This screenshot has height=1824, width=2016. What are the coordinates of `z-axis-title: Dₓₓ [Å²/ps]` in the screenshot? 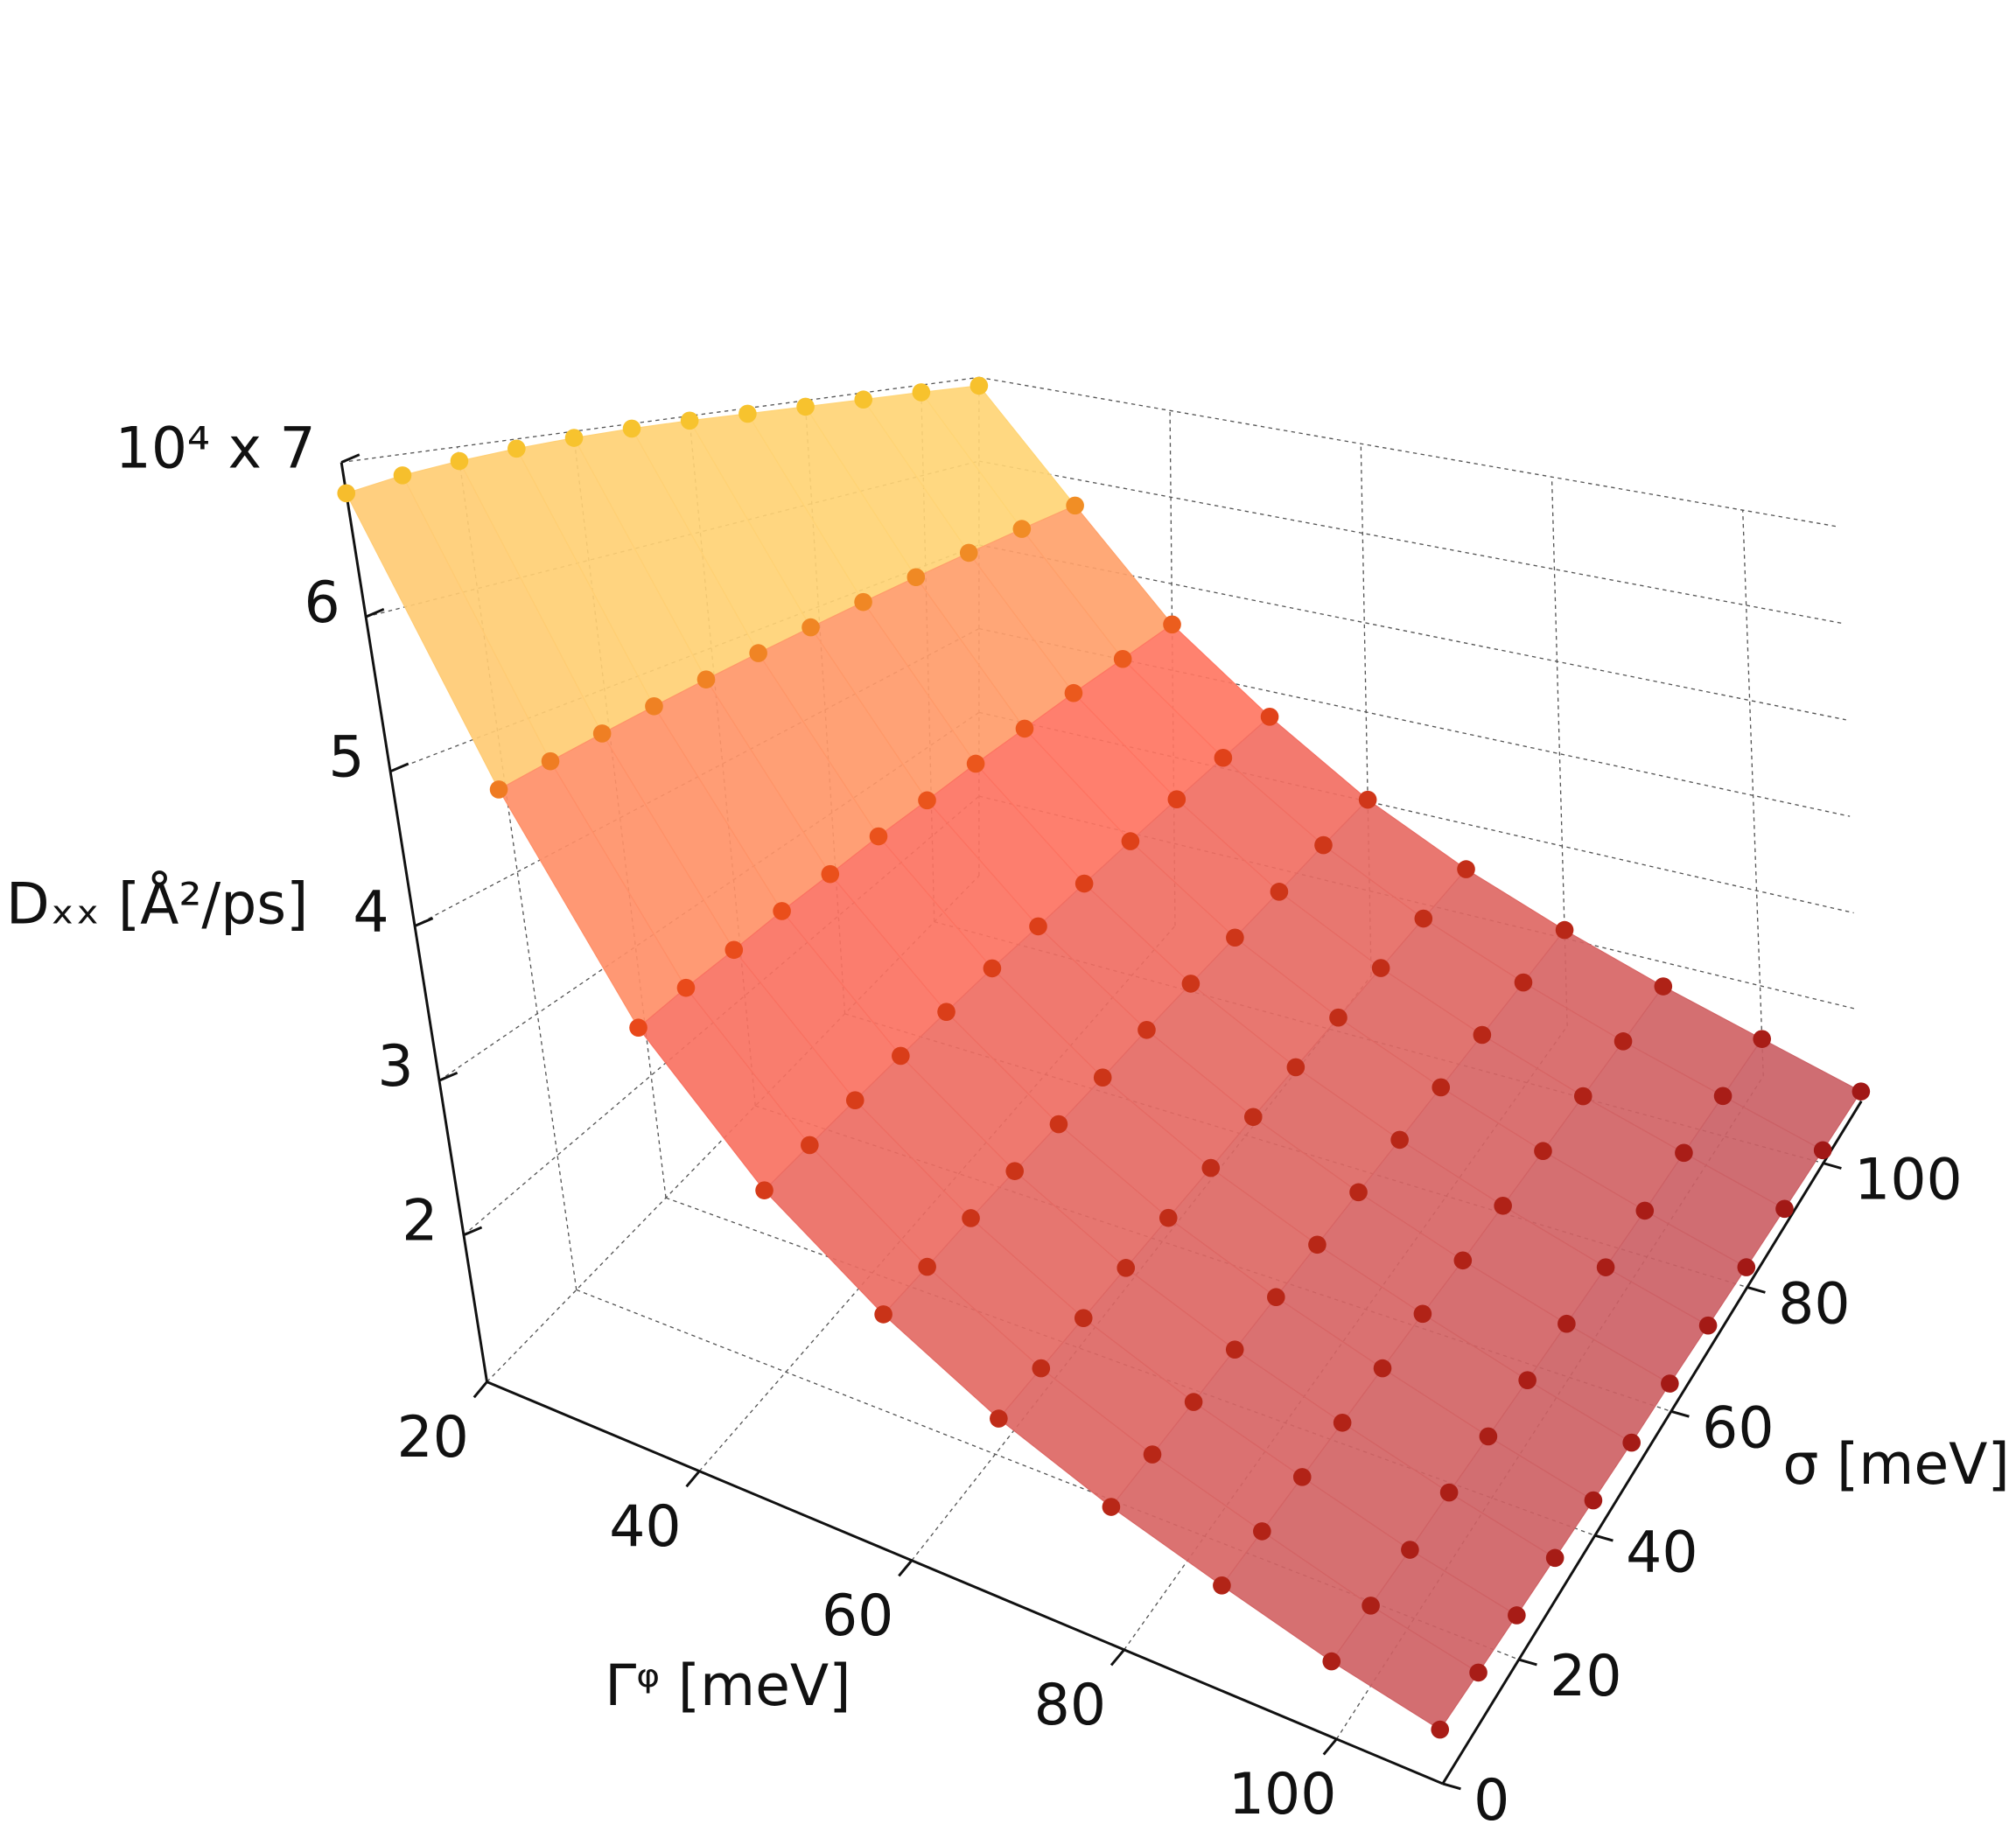 It's located at (157, 903).